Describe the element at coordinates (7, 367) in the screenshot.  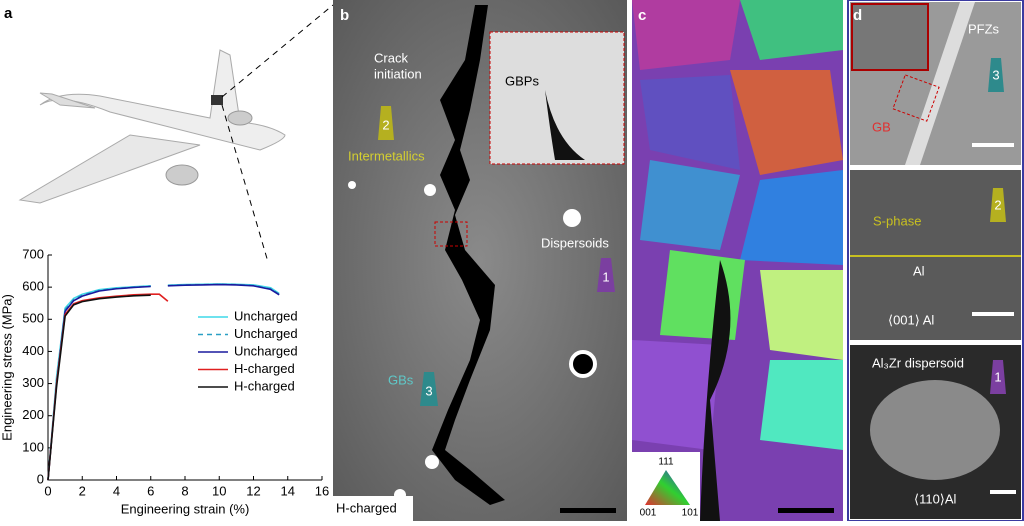
I see `y-axis-label: Engineering stress (MPa)` at that location.